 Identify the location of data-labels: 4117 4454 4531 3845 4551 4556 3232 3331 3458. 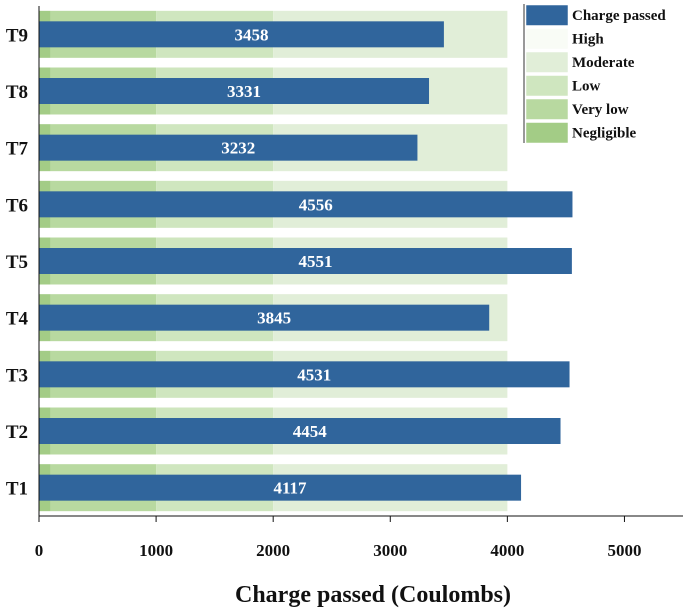
(277, 261).